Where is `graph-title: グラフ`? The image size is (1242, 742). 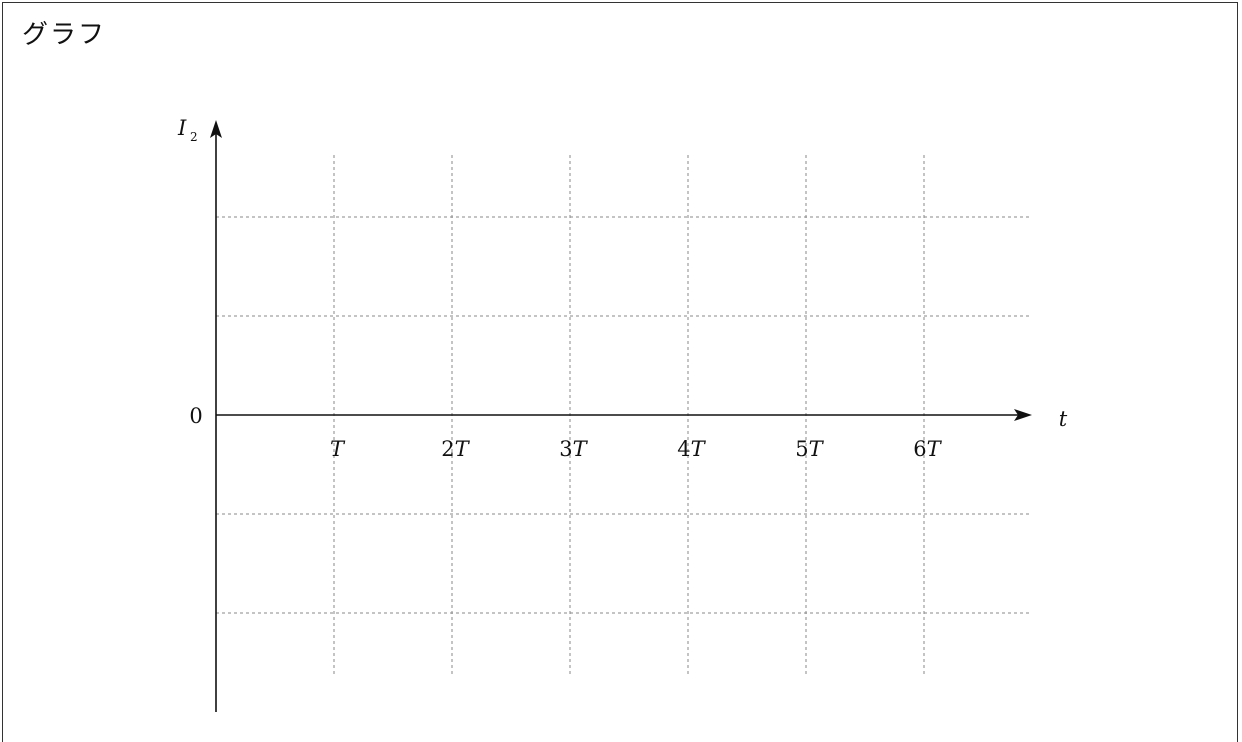 graph-title: グラフ is located at coordinates (64, 35).